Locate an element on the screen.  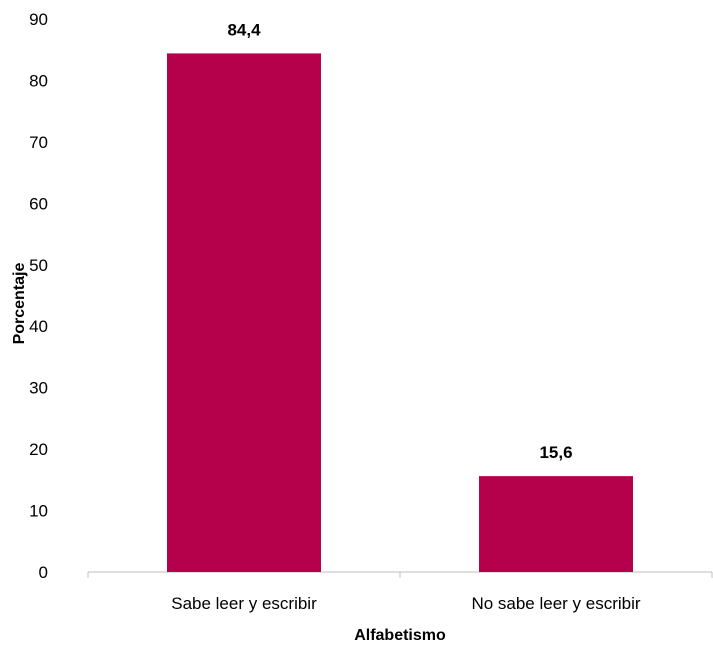
data-label: 15,6 is located at coordinates (555, 452).